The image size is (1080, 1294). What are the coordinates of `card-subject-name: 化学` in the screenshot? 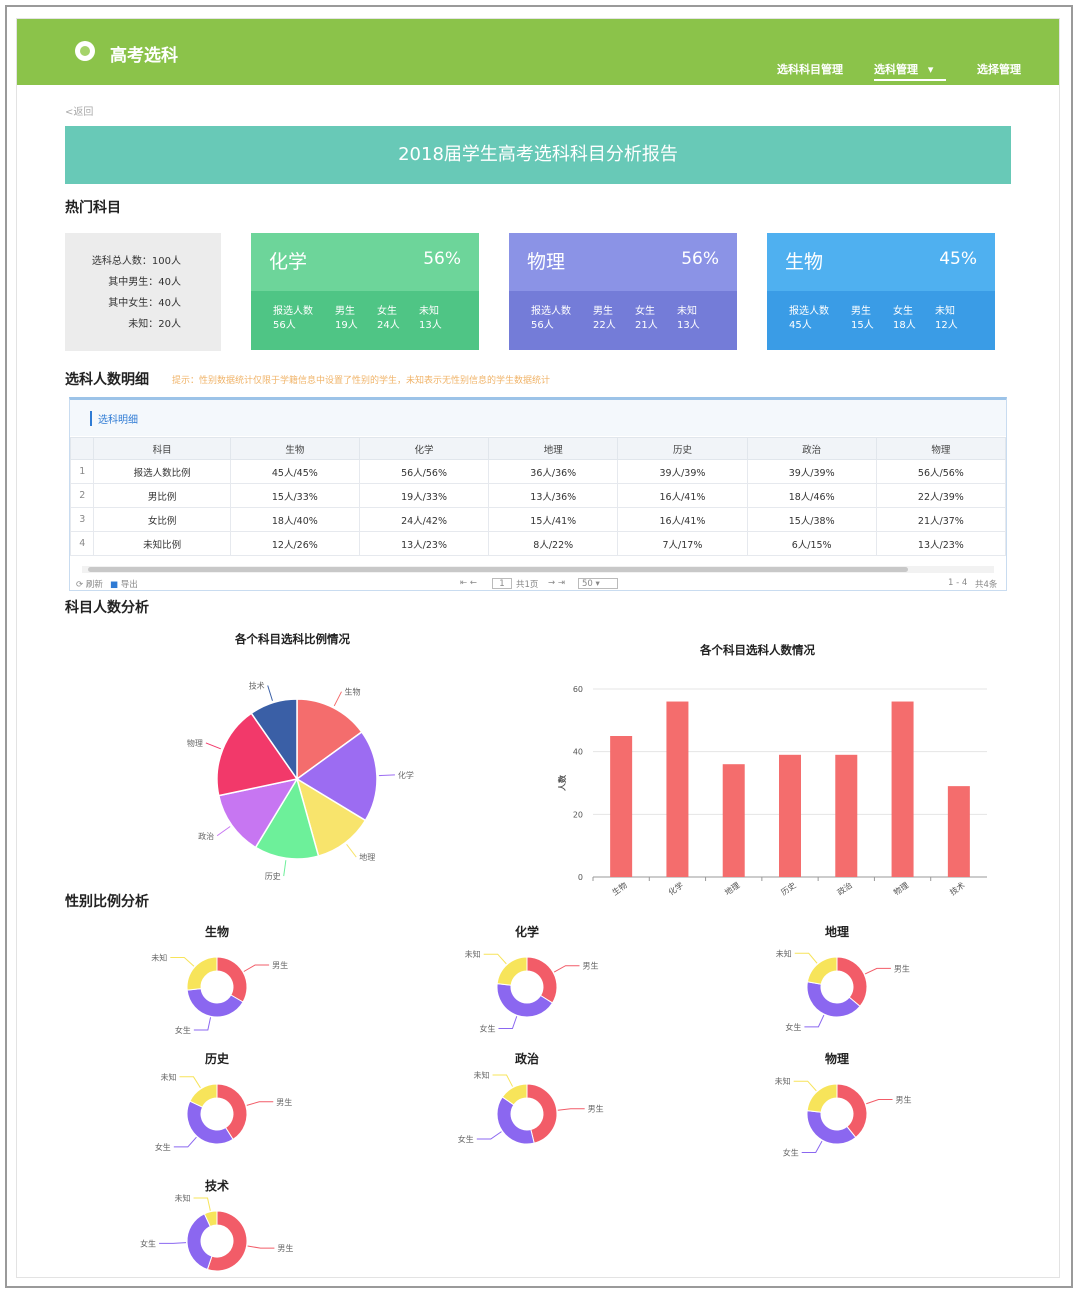 It's located at (288, 262).